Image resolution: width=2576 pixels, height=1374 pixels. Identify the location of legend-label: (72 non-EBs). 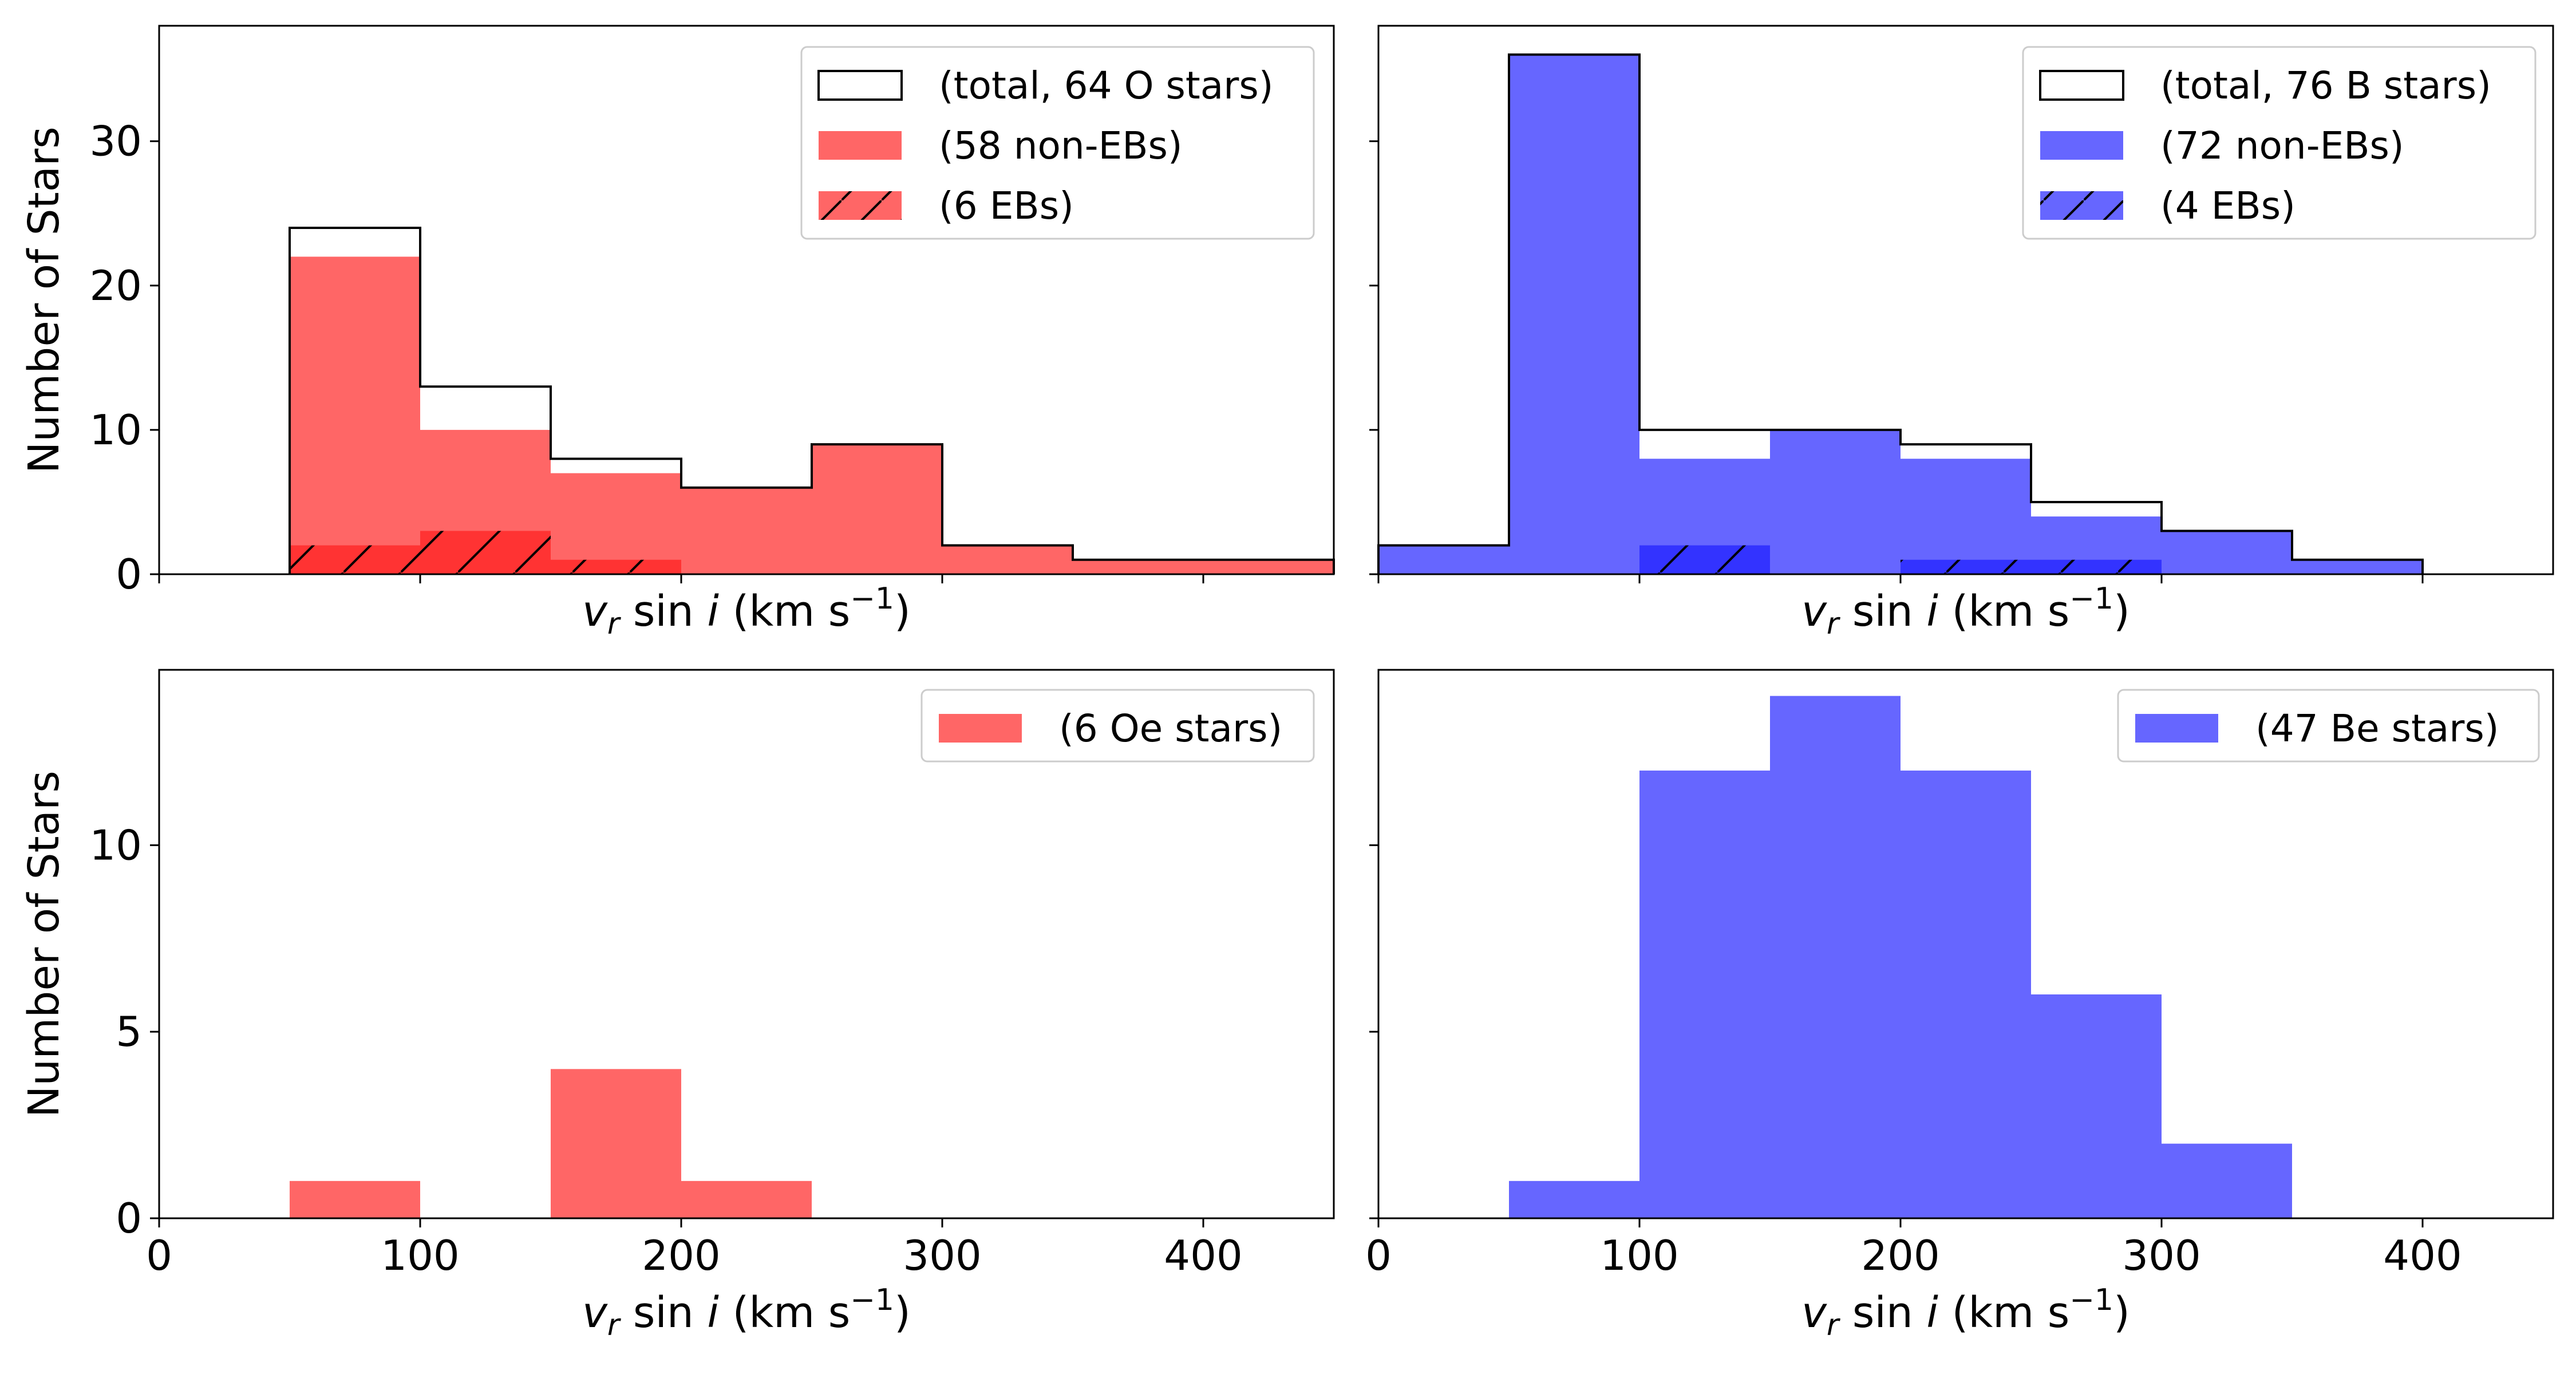
(2282, 146).